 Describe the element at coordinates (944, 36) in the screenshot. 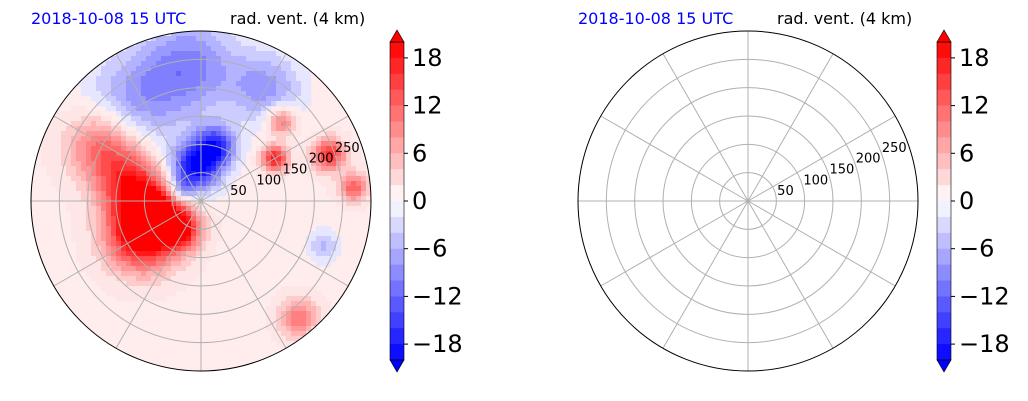

I see `colorbar-extend-top` at that location.